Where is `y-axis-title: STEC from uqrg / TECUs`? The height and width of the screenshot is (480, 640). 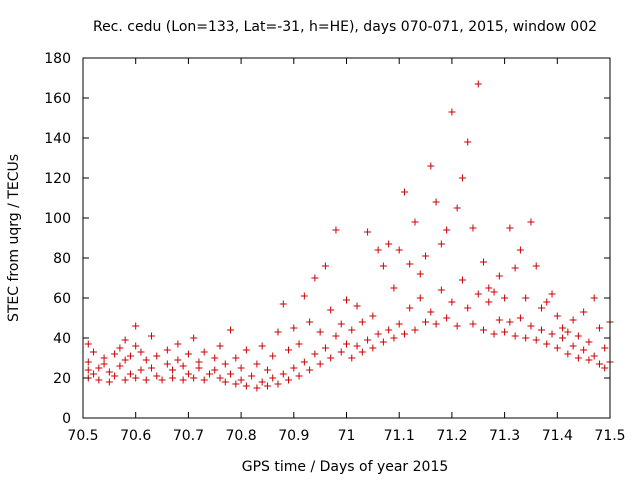
y-axis-title: STEC from uqrg / TECUs is located at coordinates (14, 238).